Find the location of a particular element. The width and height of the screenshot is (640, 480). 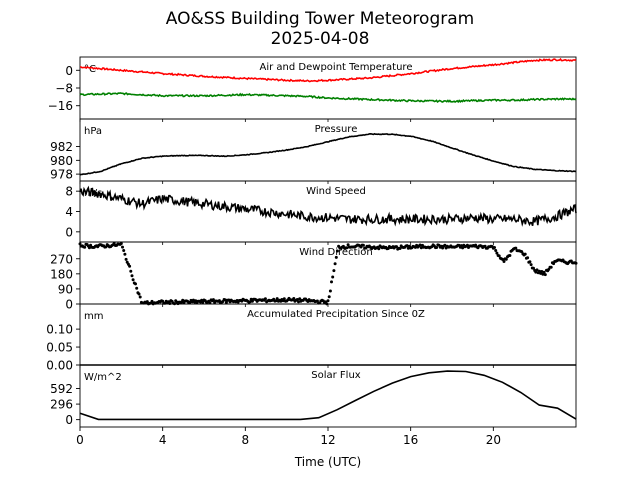

y-tick-label: 4 is located at coordinates (69, 212).